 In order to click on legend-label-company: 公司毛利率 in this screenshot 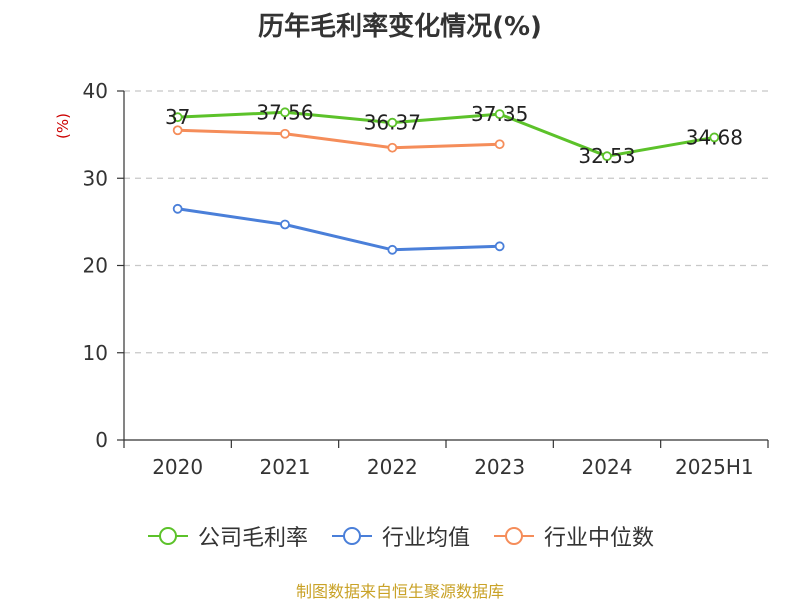, I will do `click(252, 538)`.